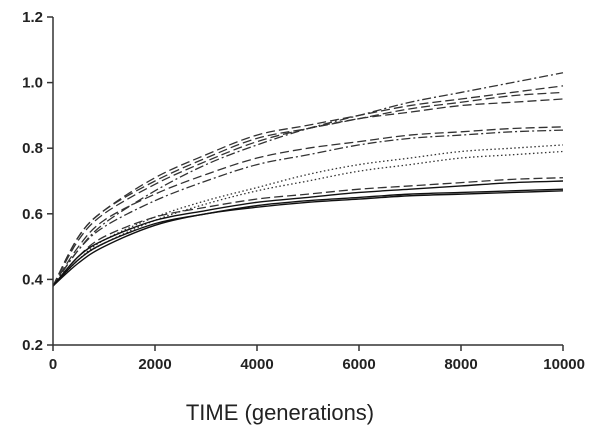 The height and width of the screenshot is (439, 593). Describe the element at coordinates (564, 364) in the screenshot. I see `x-tick-label: 10000` at that location.